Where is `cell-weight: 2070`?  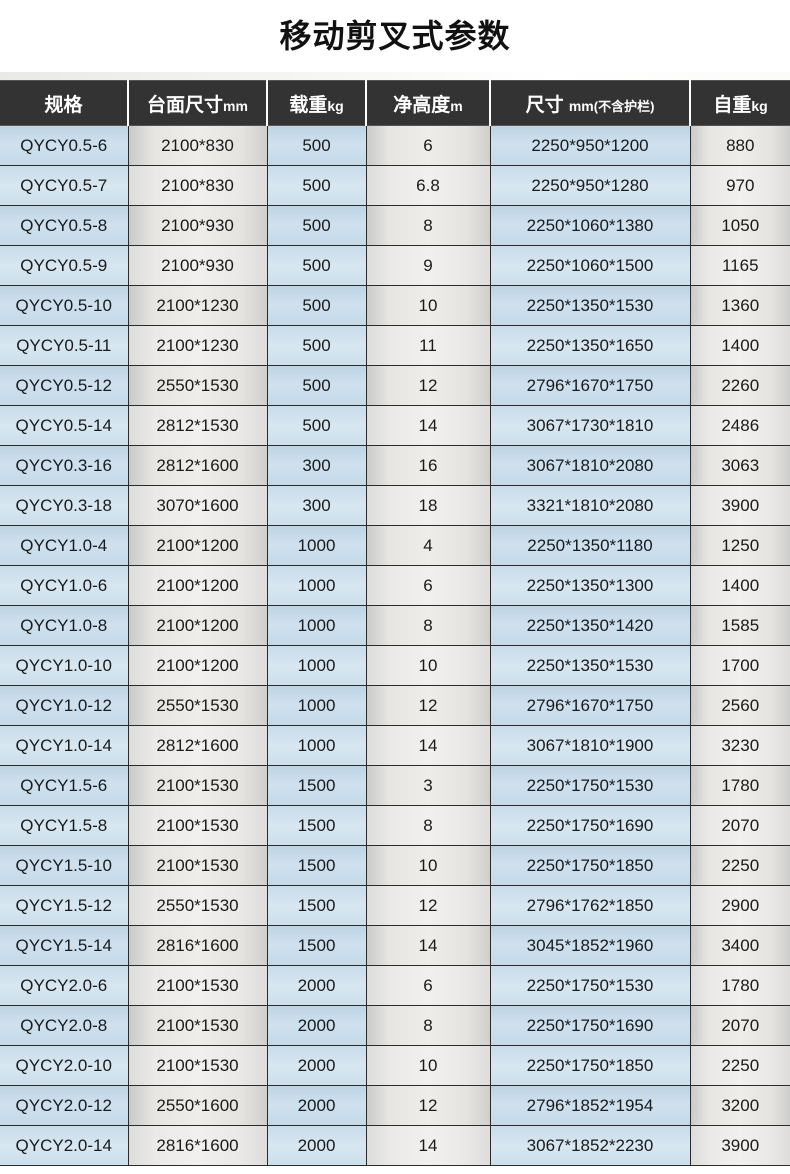
cell-weight: 2070 is located at coordinates (740, 1025).